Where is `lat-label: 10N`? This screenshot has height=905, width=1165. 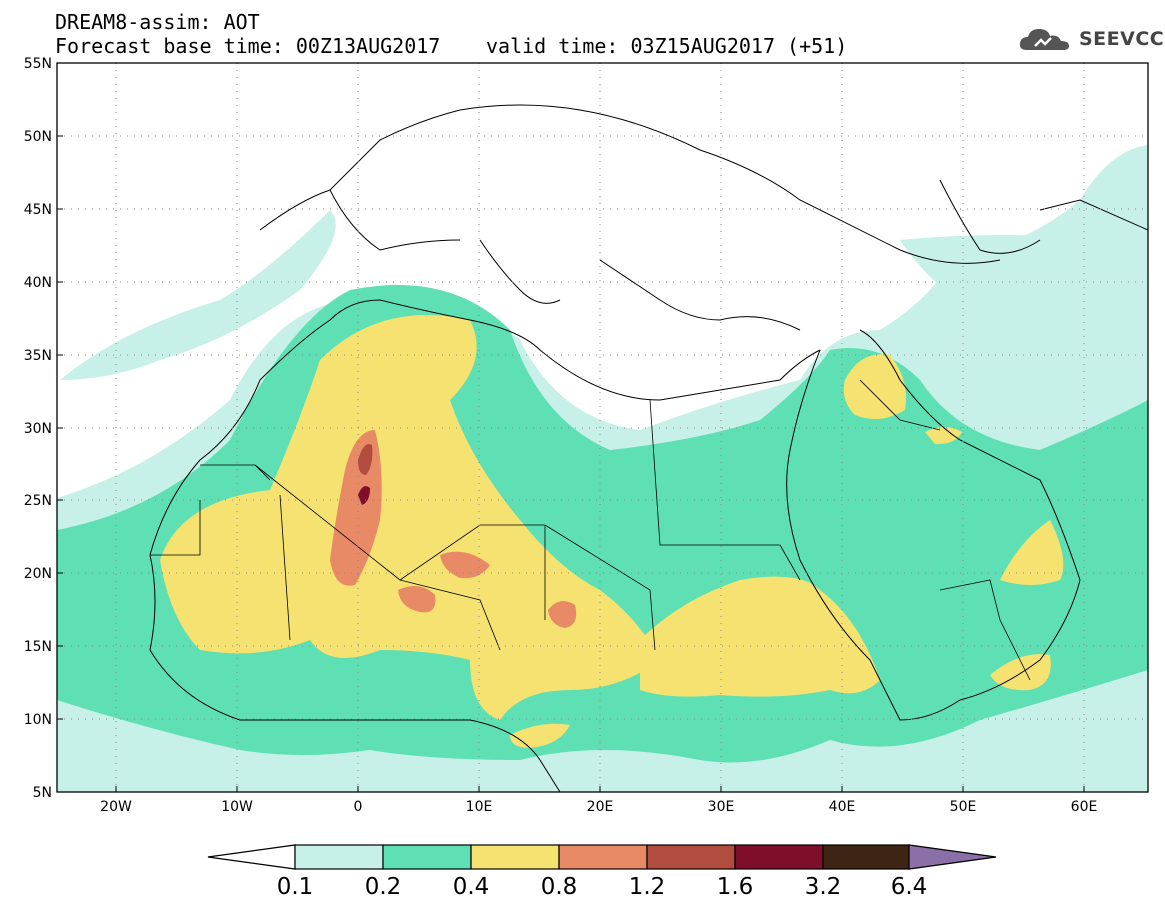
lat-label: 10N is located at coordinates (38, 720).